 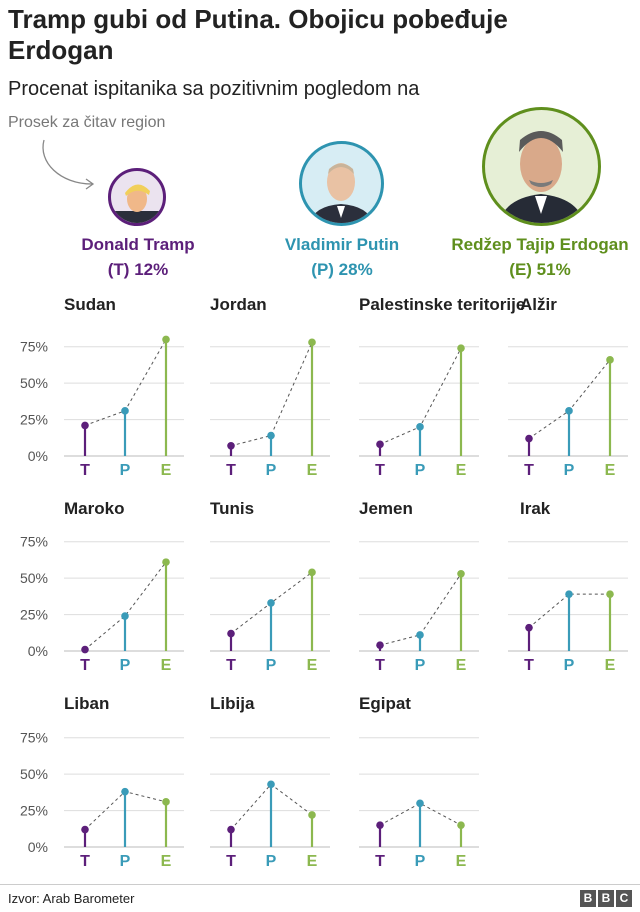 What do you see at coordinates (535, 508) in the screenshot?
I see `panel-title-irak: Irak` at bounding box center [535, 508].